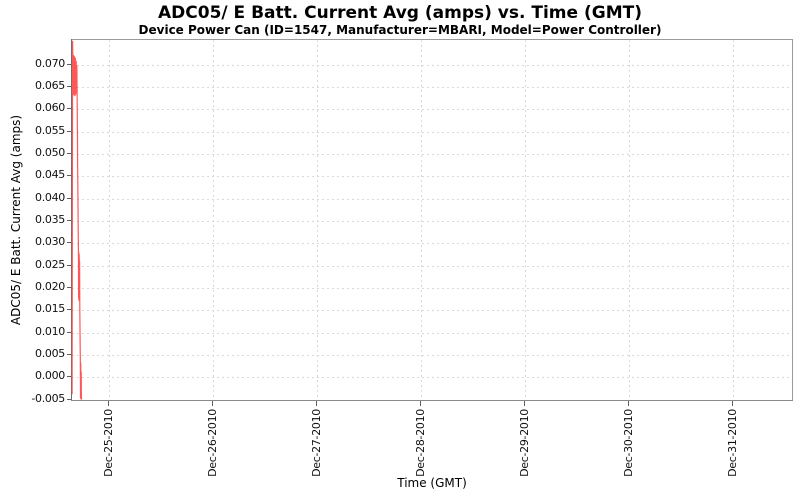 This screenshot has height=500, width=800. I want to click on y-tick-label: 0.045, so click(50, 175).